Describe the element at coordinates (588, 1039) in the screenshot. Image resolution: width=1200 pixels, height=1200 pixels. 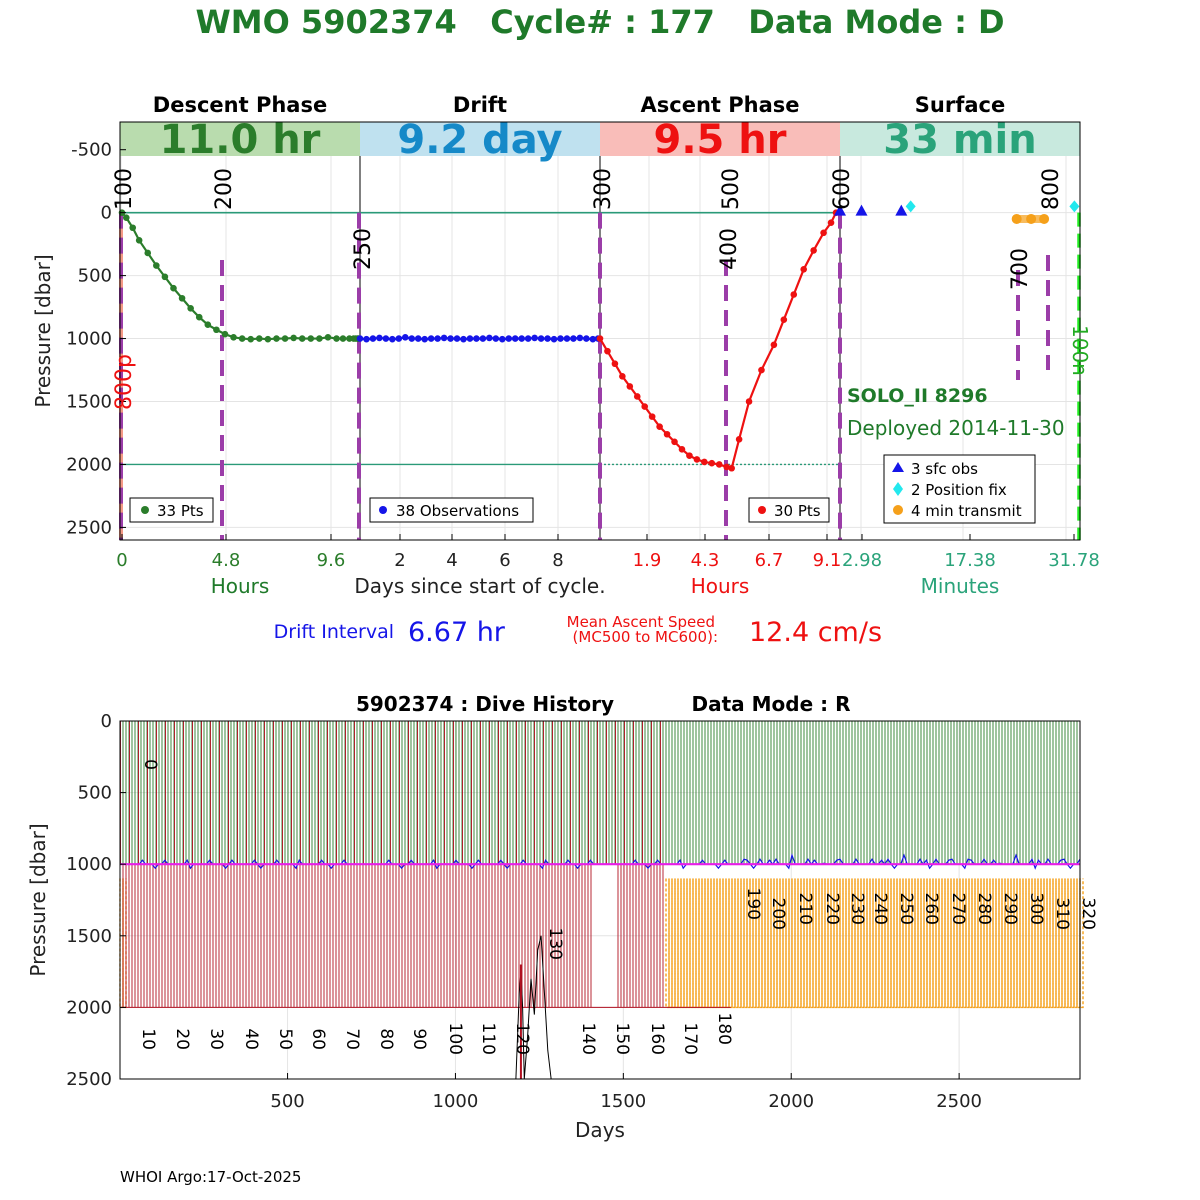
I see `cycle-label-140: 140` at that location.